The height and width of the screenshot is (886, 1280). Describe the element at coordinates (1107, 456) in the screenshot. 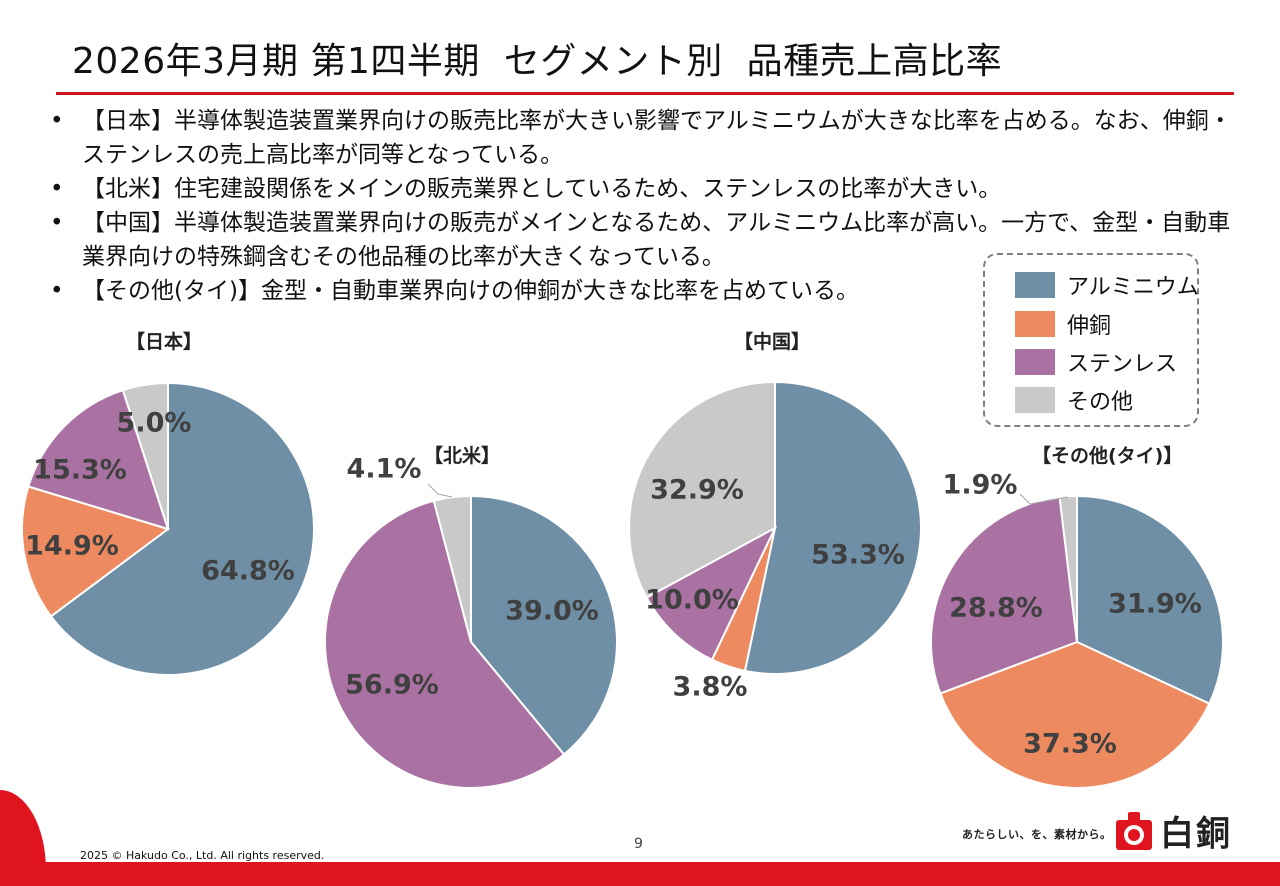

I see `chart-title-other-thailand: 【その他(タイ)】` at that location.